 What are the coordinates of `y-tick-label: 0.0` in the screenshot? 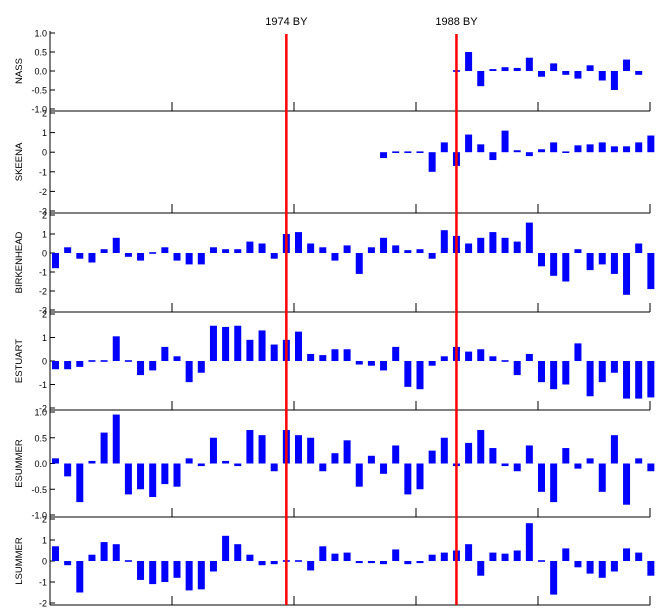 It's located at (40, 464).